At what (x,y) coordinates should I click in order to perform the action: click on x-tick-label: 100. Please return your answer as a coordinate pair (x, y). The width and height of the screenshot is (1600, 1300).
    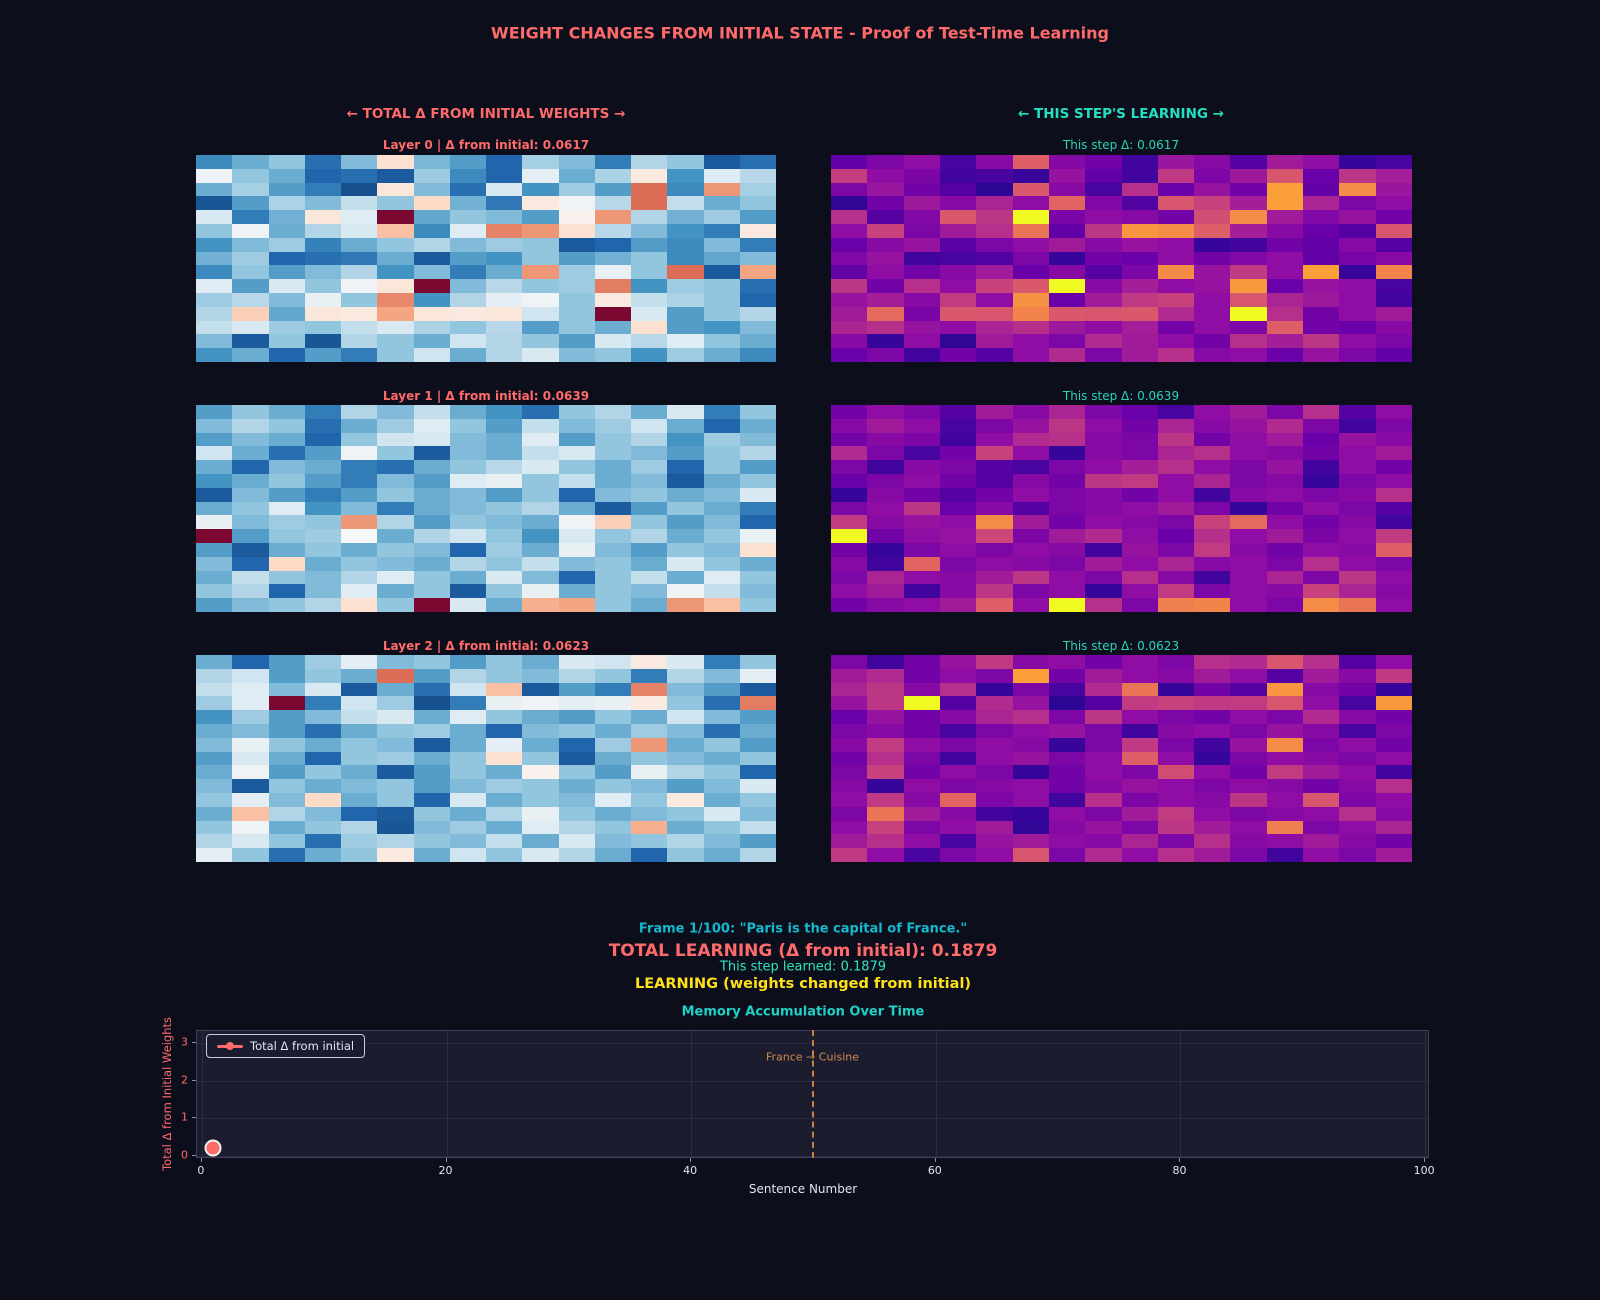
    Looking at the image, I should click on (1424, 1170).